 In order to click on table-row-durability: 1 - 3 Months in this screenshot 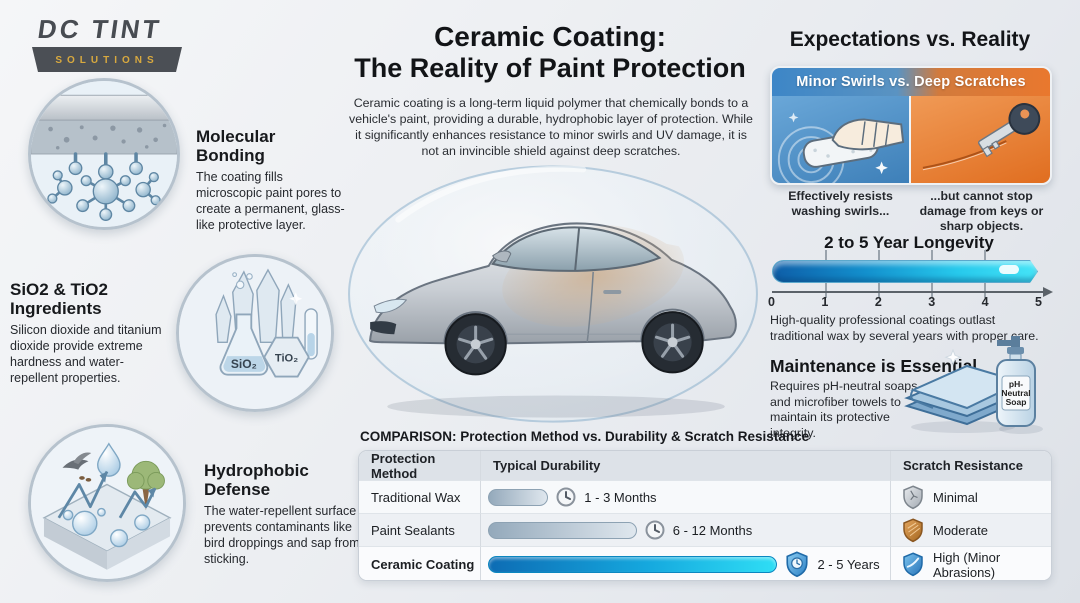, I will do `click(686, 497)`.